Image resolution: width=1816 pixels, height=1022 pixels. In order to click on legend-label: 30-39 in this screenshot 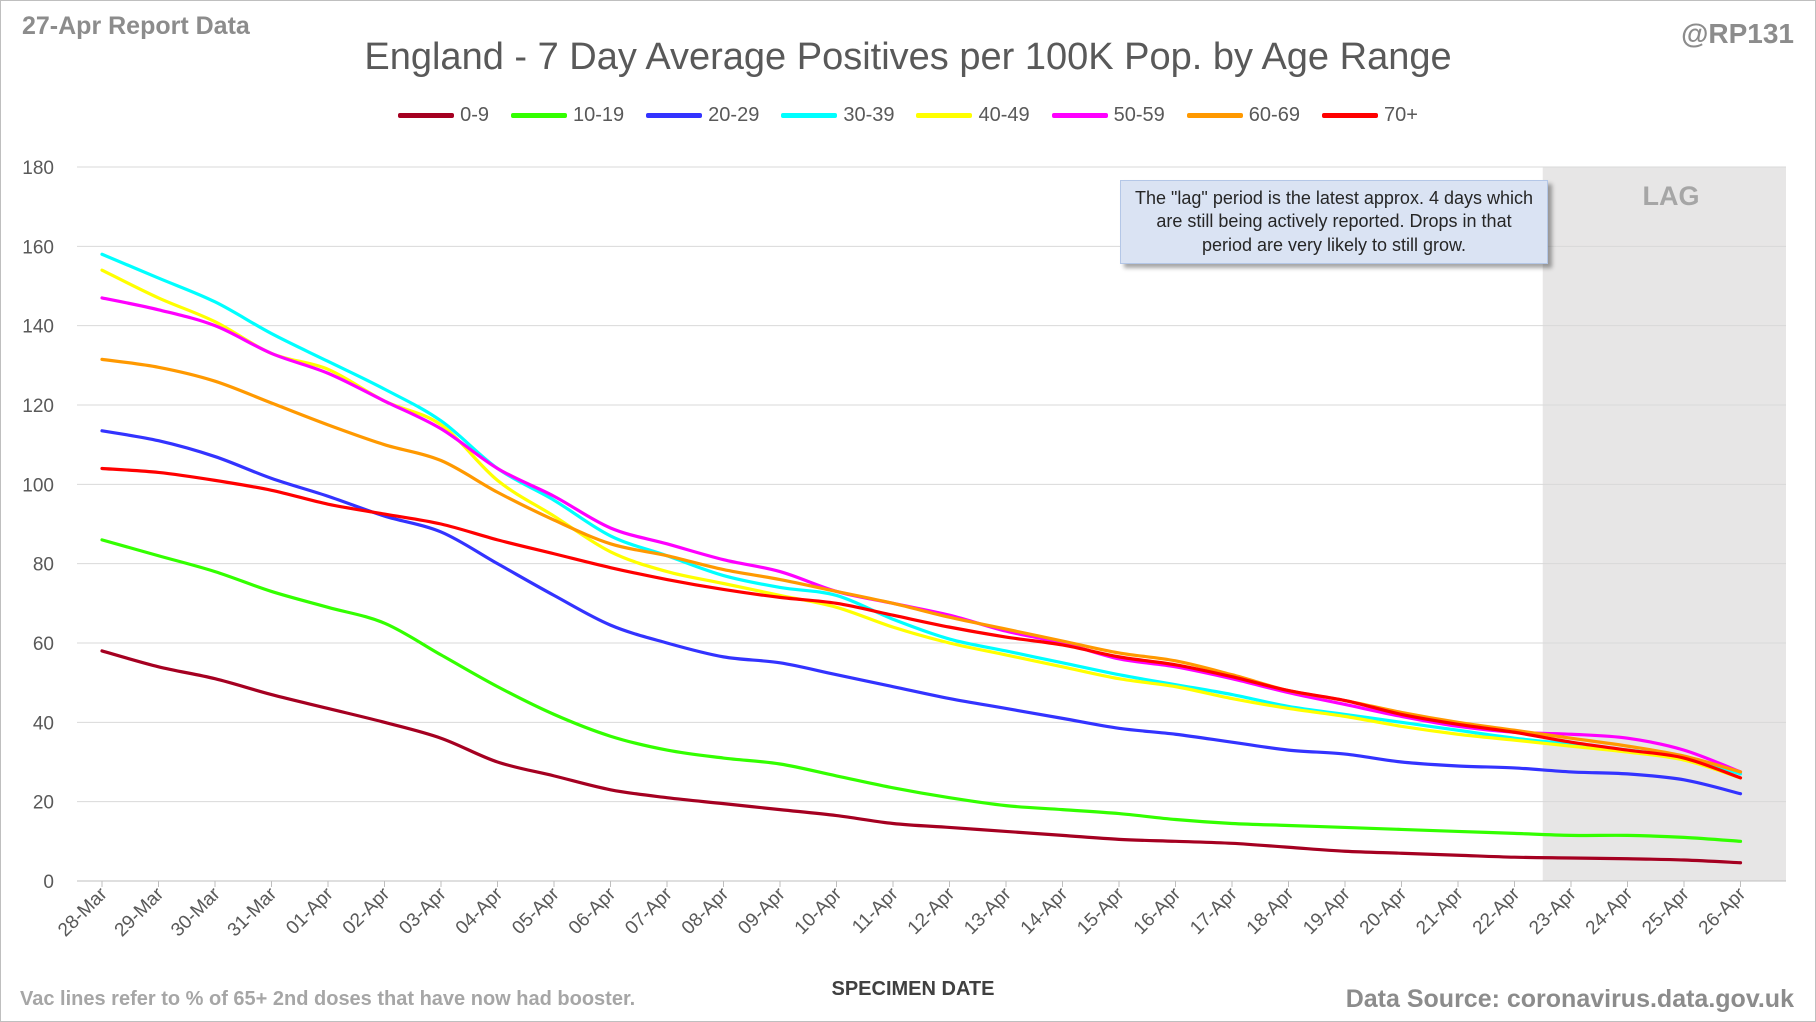, I will do `click(869, 115)`.